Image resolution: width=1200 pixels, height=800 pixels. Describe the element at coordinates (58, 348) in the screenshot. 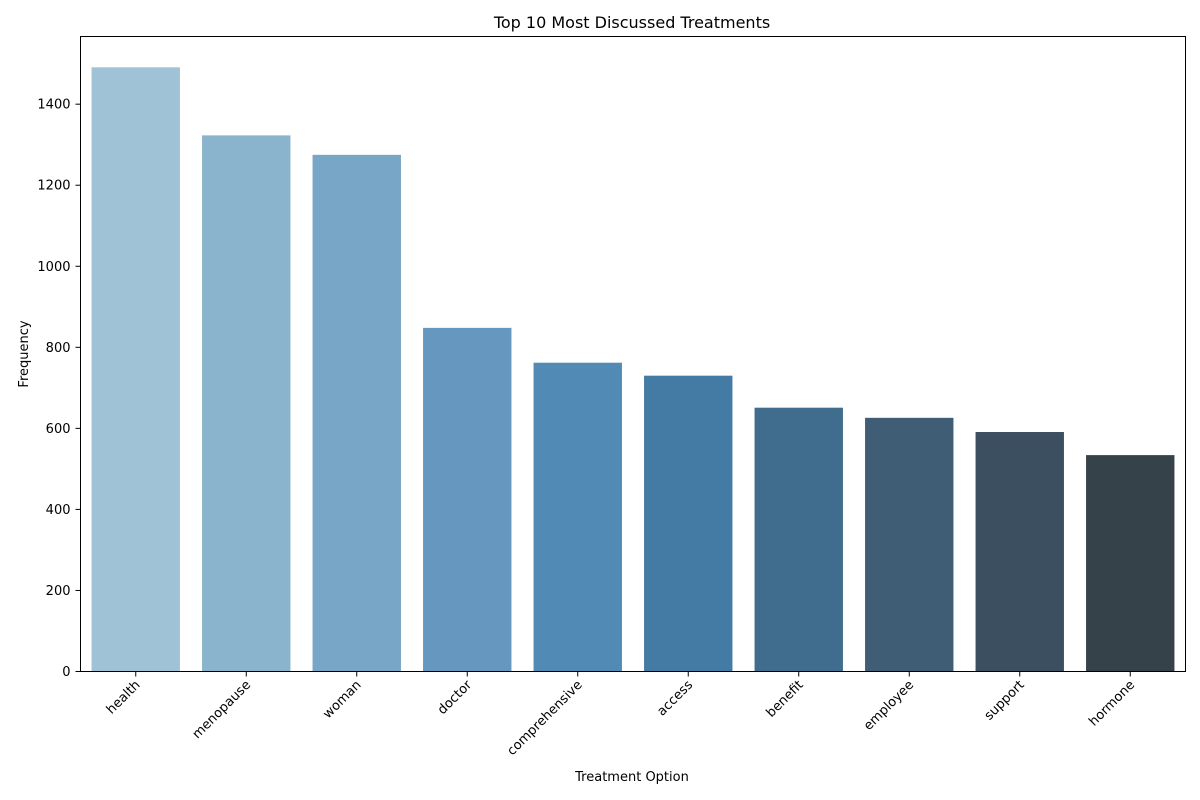

I see `y-tick-label: 800` at that location.